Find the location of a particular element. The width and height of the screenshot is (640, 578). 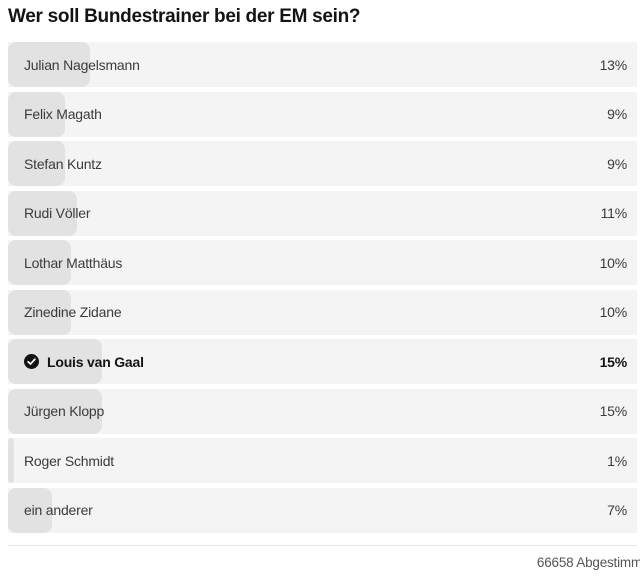

poll-option-label-wrap: Roger Schmidt is located at coordinates (69, 461).